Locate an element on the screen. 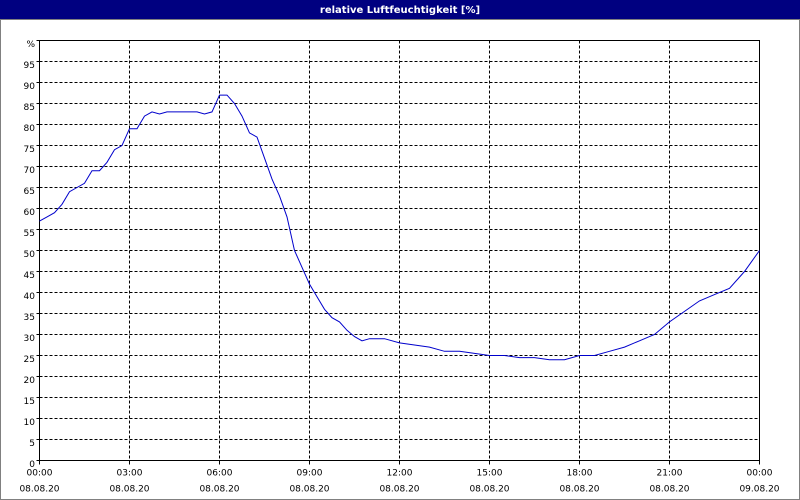  y-tick-label: 40 is located at coordinates (30, 297).